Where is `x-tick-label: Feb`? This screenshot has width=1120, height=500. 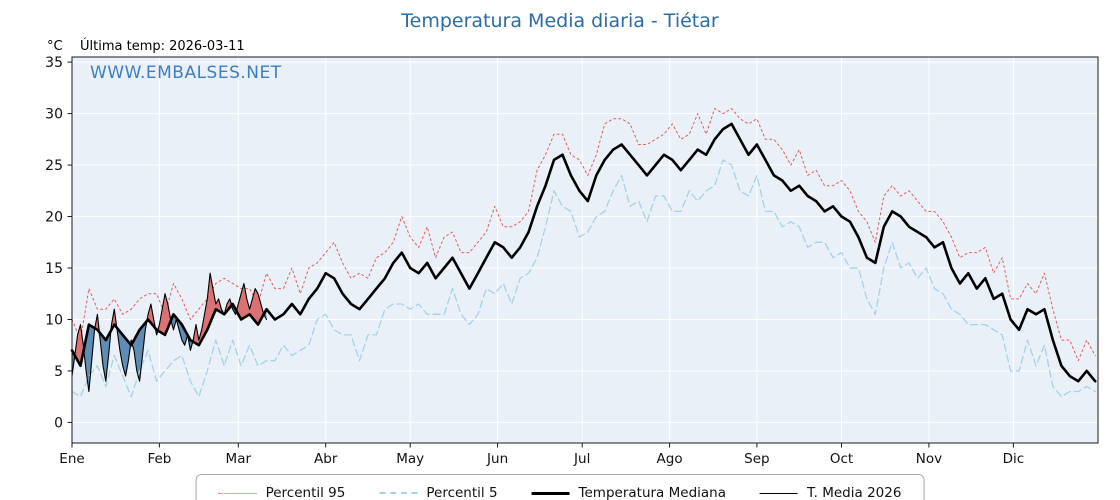
x-tick-label: Feb is located at coordinates (159, 459).